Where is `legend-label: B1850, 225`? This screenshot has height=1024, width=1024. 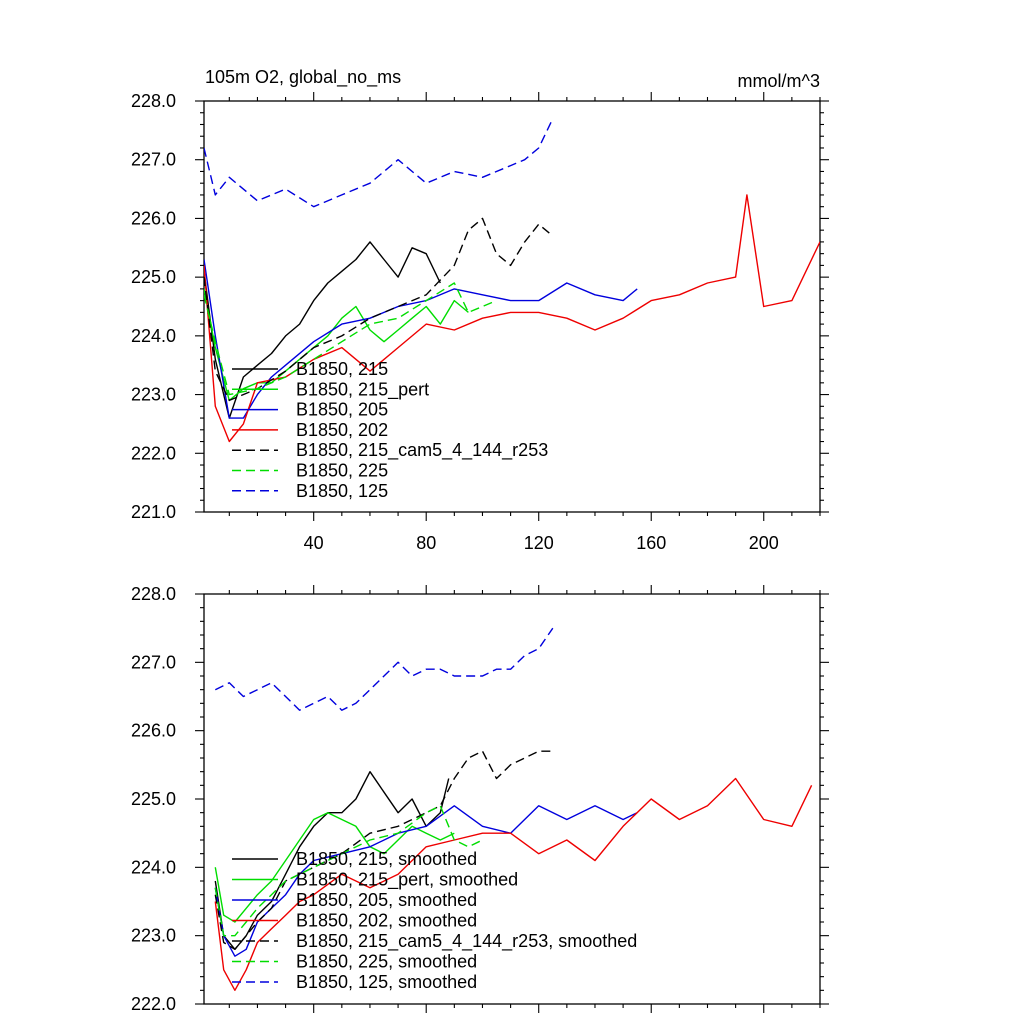 legend-label: B1850, 225 is located at coordinates (342, 471).